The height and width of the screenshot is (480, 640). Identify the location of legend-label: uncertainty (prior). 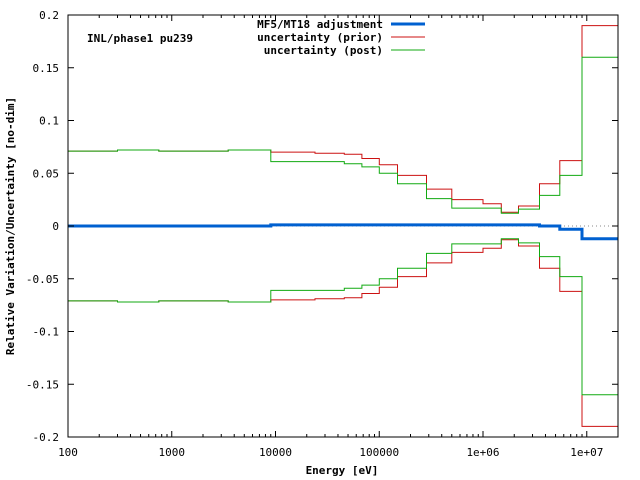
(320, 37).